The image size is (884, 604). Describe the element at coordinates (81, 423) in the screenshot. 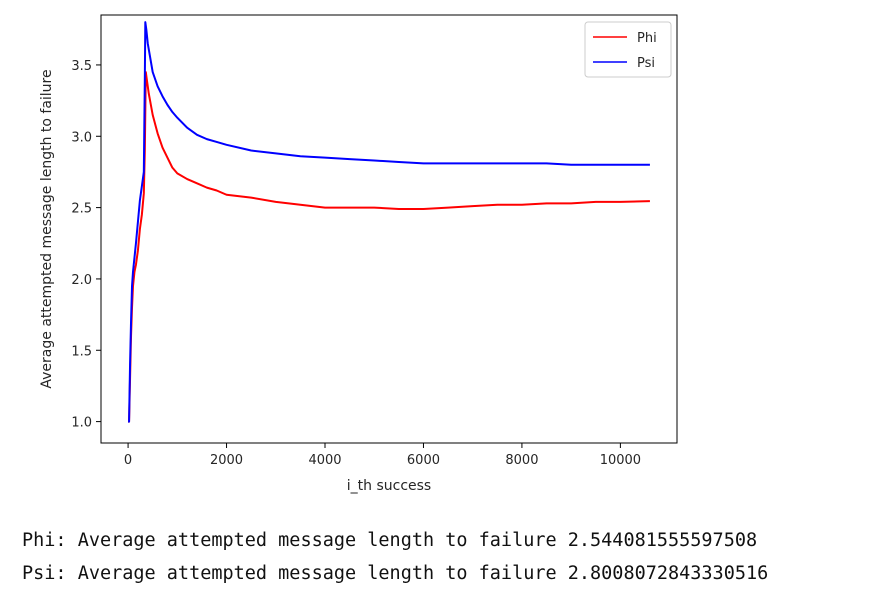

I see `y-tick-label: 1.0` at that location.